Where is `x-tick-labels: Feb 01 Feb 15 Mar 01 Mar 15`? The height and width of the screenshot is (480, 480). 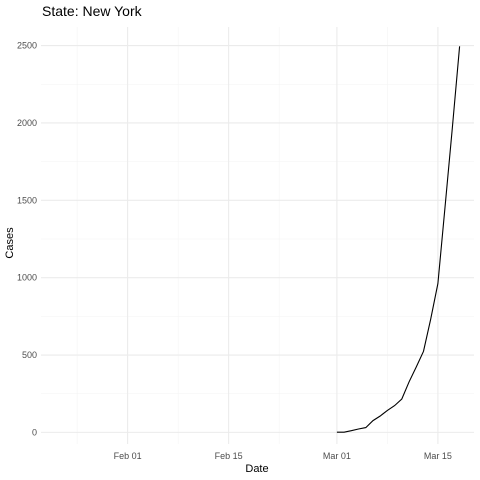
x-tick-labels: Feb 01 Feb 15 Mar 01 Mar 15 is located at coordinates (283, 456).